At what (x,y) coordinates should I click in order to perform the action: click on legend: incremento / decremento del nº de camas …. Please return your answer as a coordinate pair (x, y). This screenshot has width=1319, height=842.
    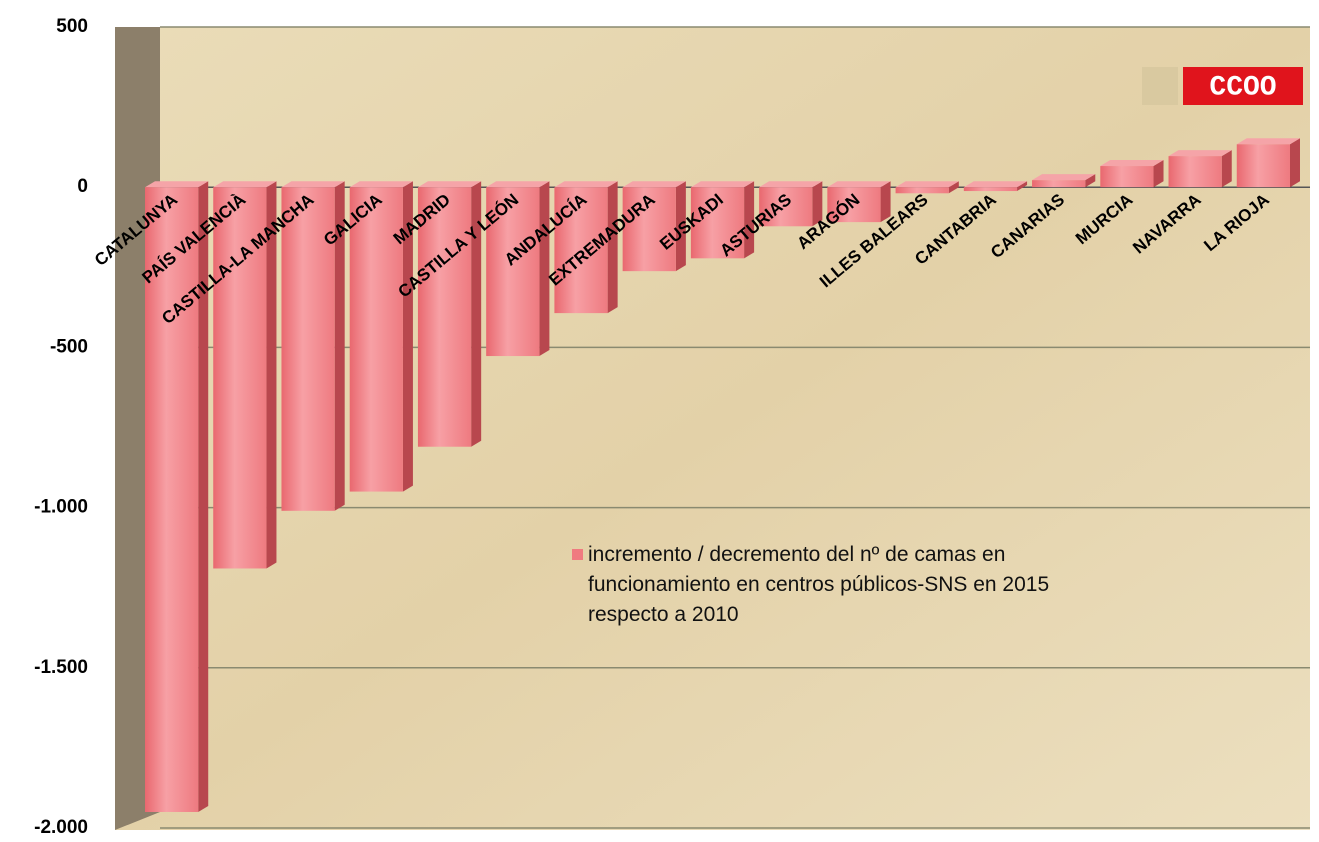
    Looking at the image, I should click on (850, 585).